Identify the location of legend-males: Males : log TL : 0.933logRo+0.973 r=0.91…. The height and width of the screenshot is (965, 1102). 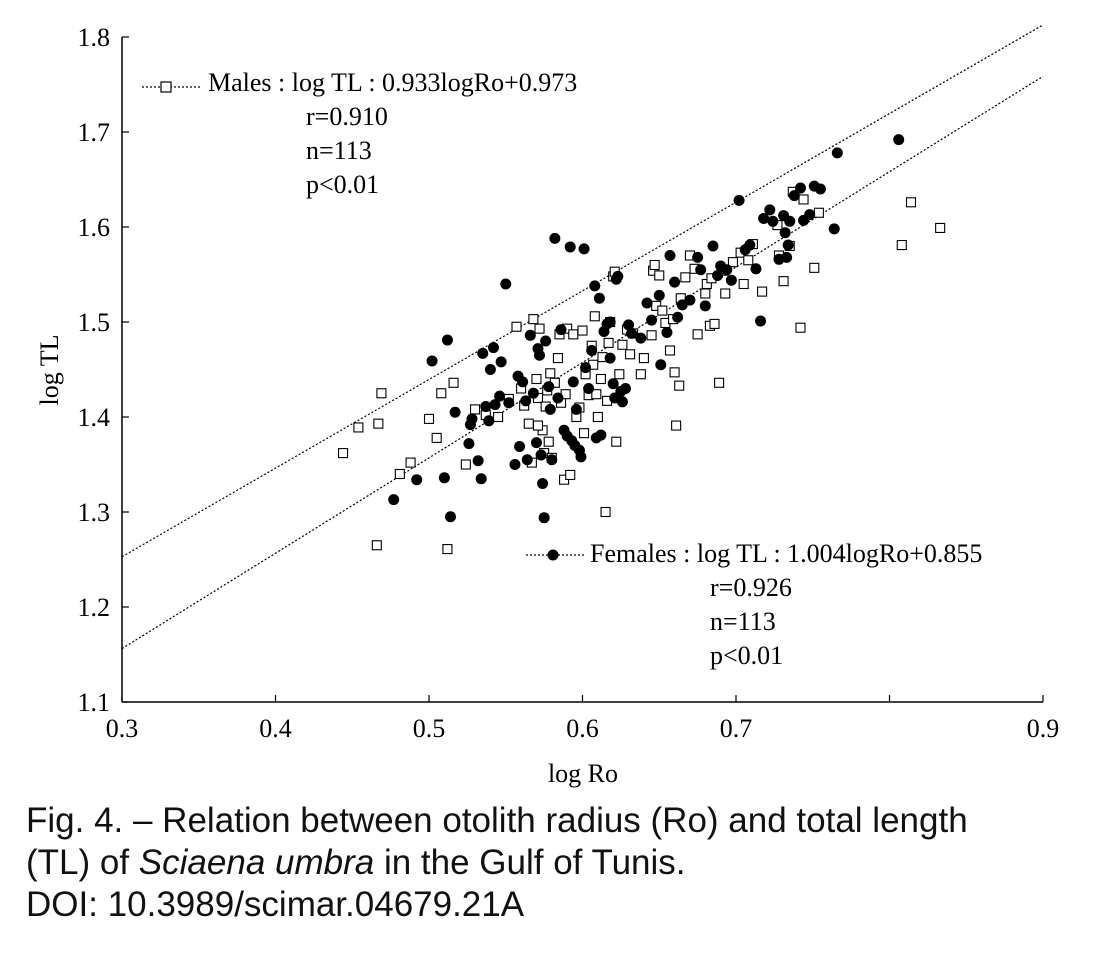
(359, 133).